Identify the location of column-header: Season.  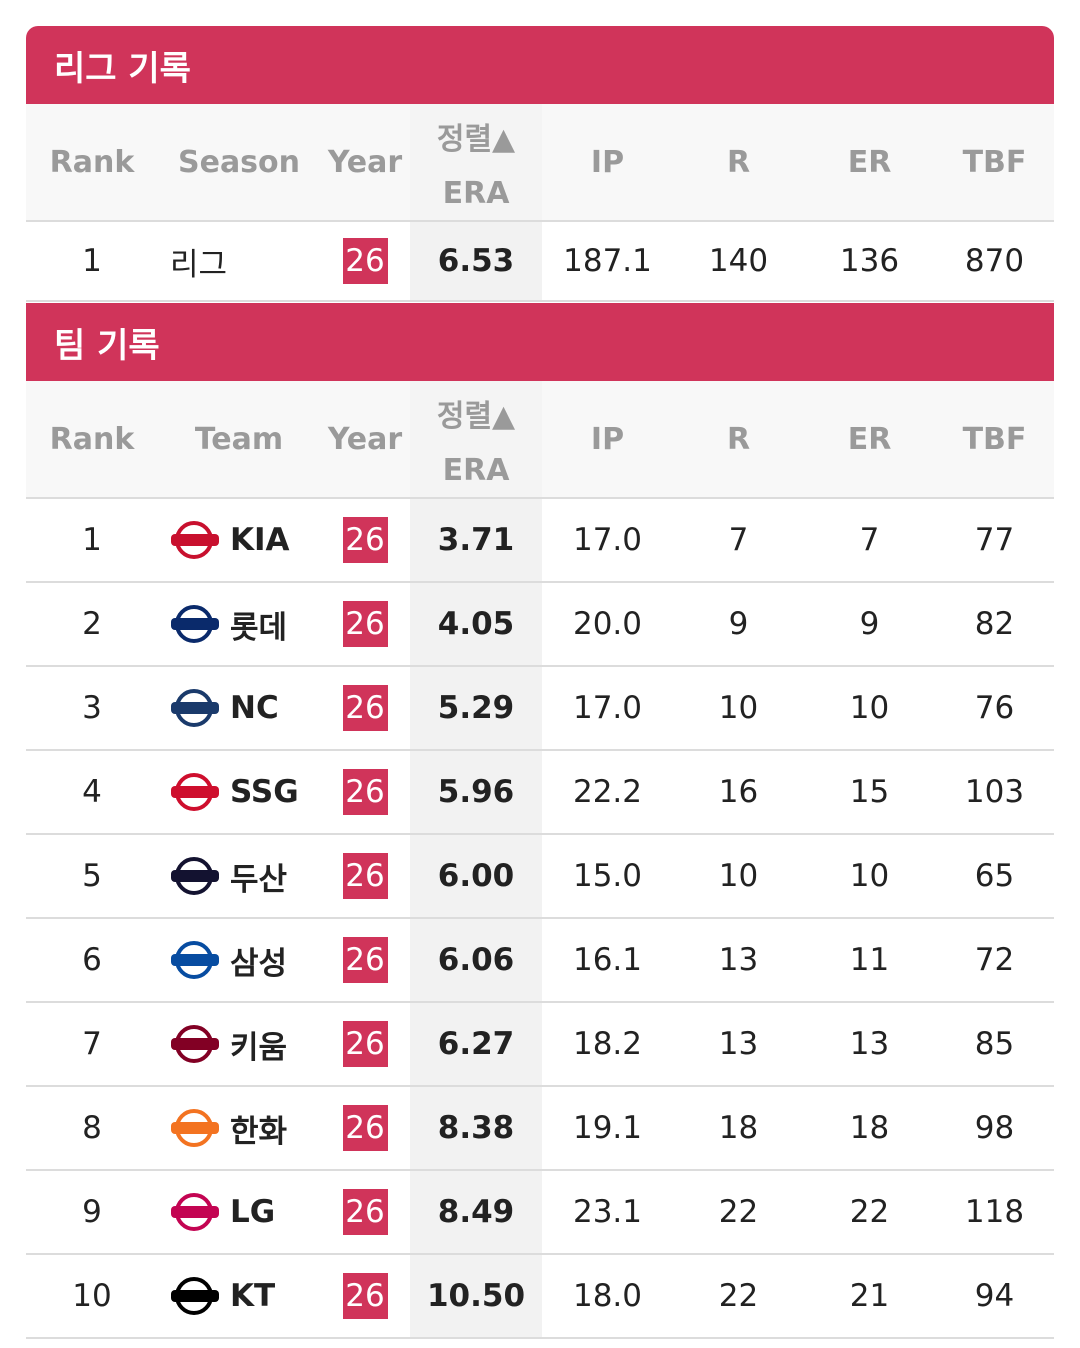
(239, 162).